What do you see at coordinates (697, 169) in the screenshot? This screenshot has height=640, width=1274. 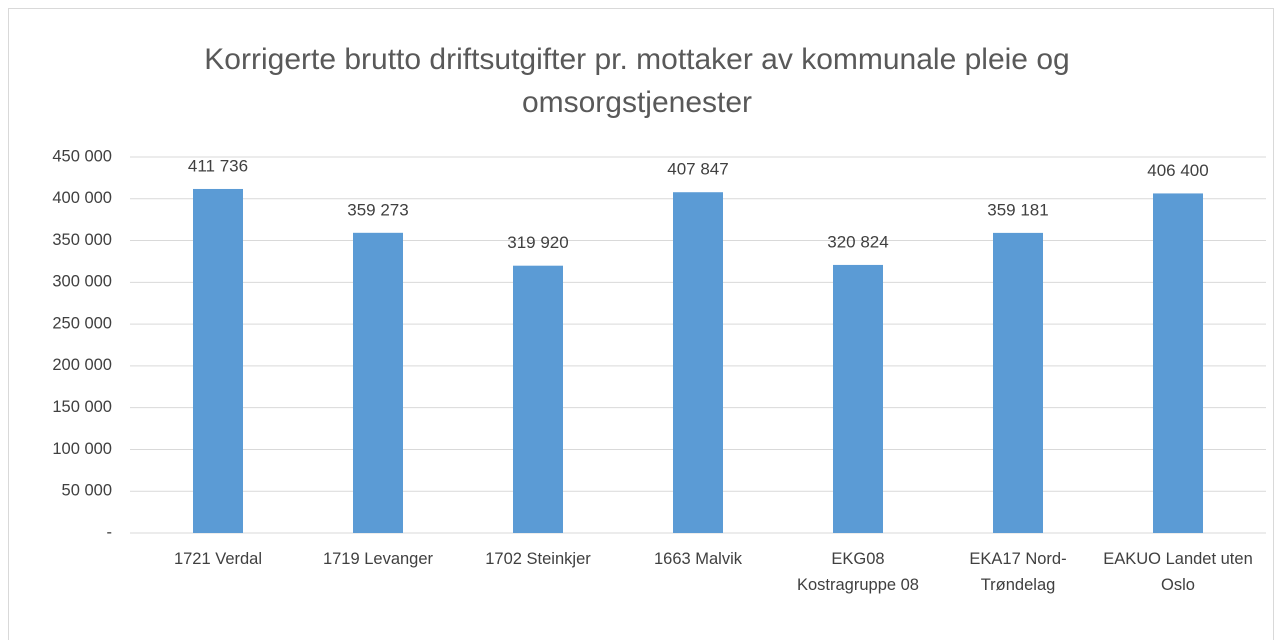 I see `data-label: 407 847` at bounding box center [697, 169].